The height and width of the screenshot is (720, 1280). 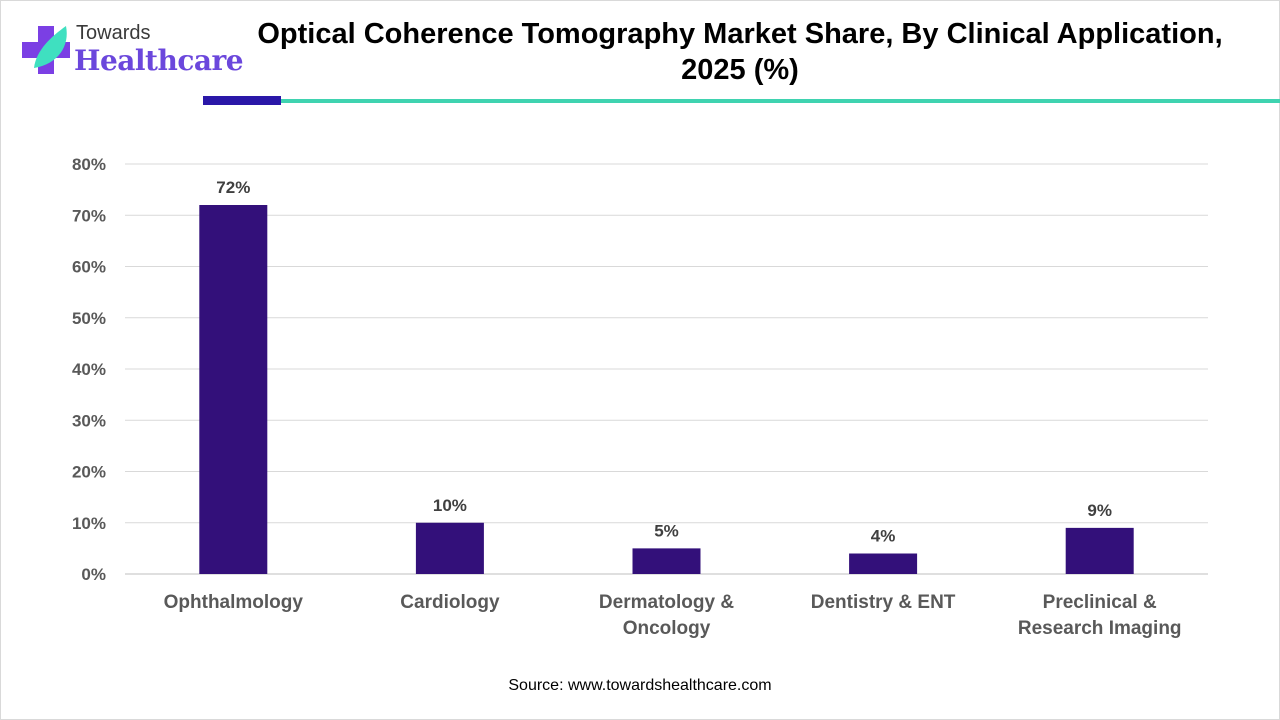 What do you see at coordinates (242, 100) in the screenshot?
I see `title-underline-accent` at bounding box center [242, 100].